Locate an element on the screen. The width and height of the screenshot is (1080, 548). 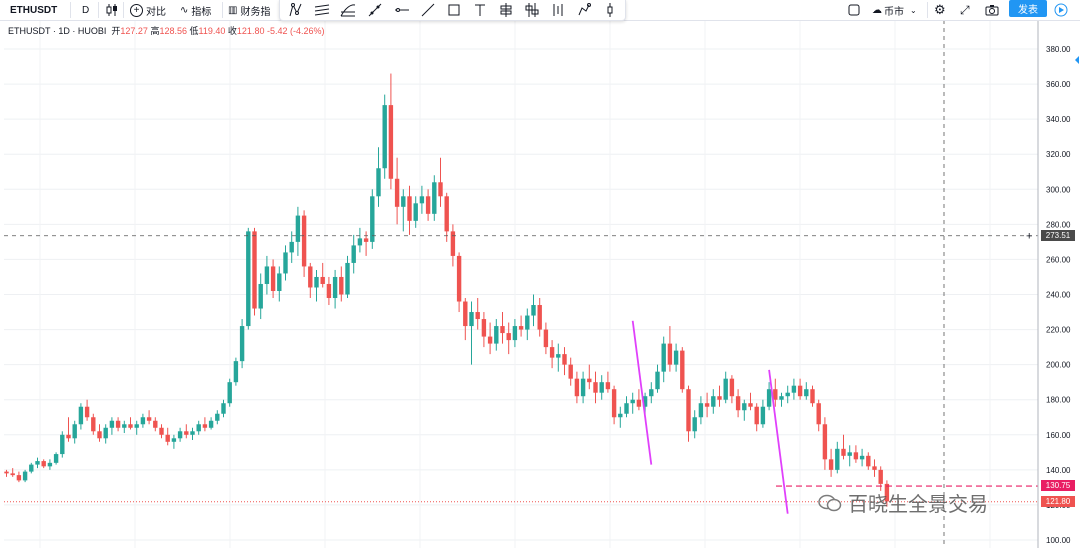
gear-icon: ⚙ is located at coordinates (940, 9).